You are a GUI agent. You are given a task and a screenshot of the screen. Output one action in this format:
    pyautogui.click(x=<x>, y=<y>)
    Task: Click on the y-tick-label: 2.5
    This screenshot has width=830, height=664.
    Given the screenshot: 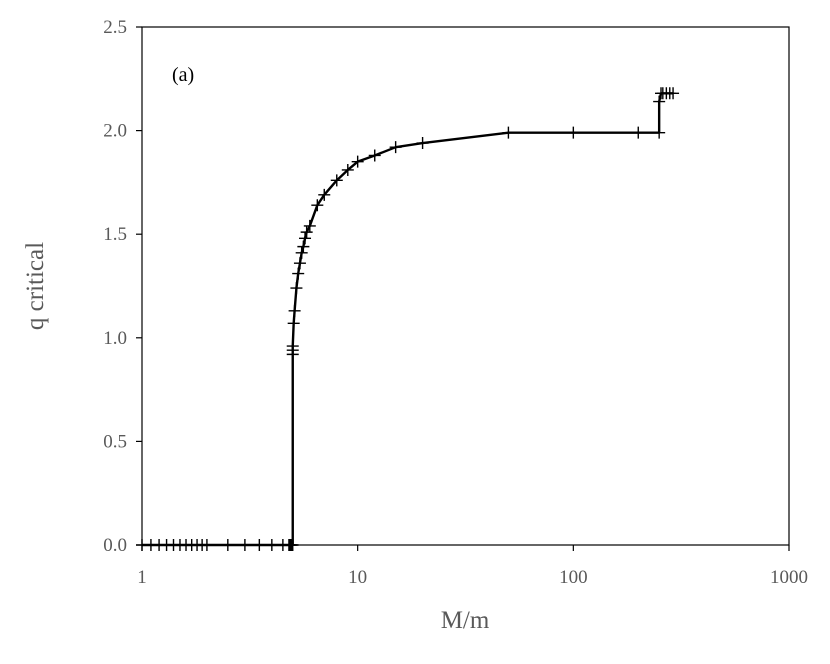 What is the action you would take?
    pyautogui.click(x=115, y=27)
    